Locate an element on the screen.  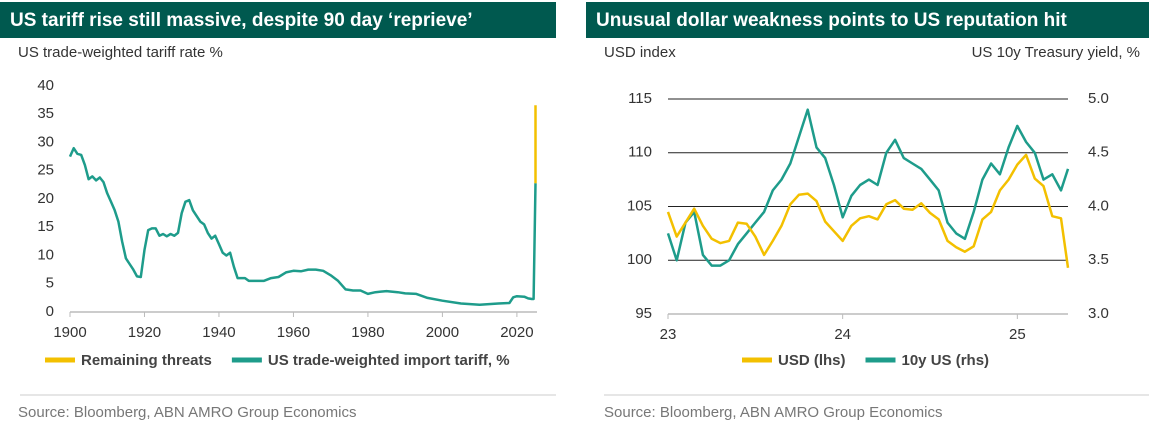
x-tick-label: 1900 is located at coordinates (69, 332).